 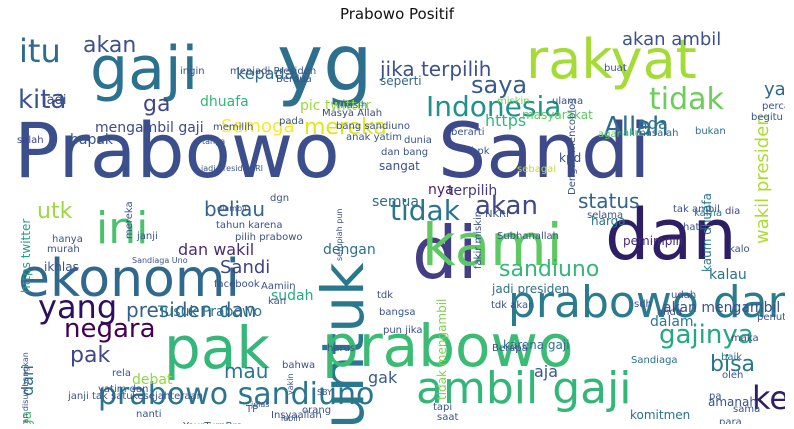 What do you see at coordinates (224, 102) in the screenshot?
I see `cloud-word: dhuafa` at bounding box center [224, 102].